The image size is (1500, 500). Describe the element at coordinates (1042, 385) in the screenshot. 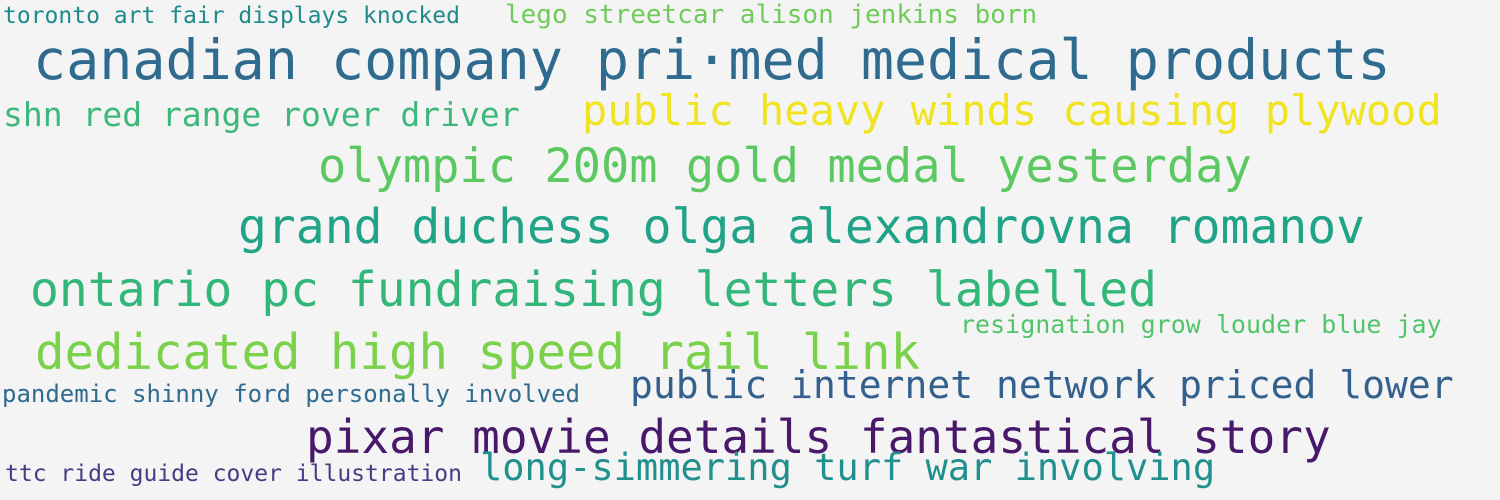

I see `phrase-public-internet-network: public internet network priced lower` at that location.